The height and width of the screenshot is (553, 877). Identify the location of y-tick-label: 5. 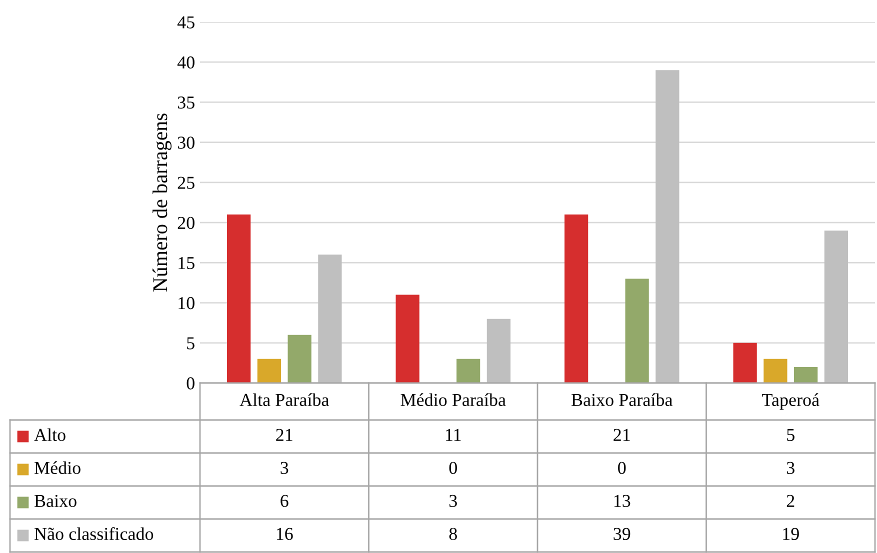
(190, 343).